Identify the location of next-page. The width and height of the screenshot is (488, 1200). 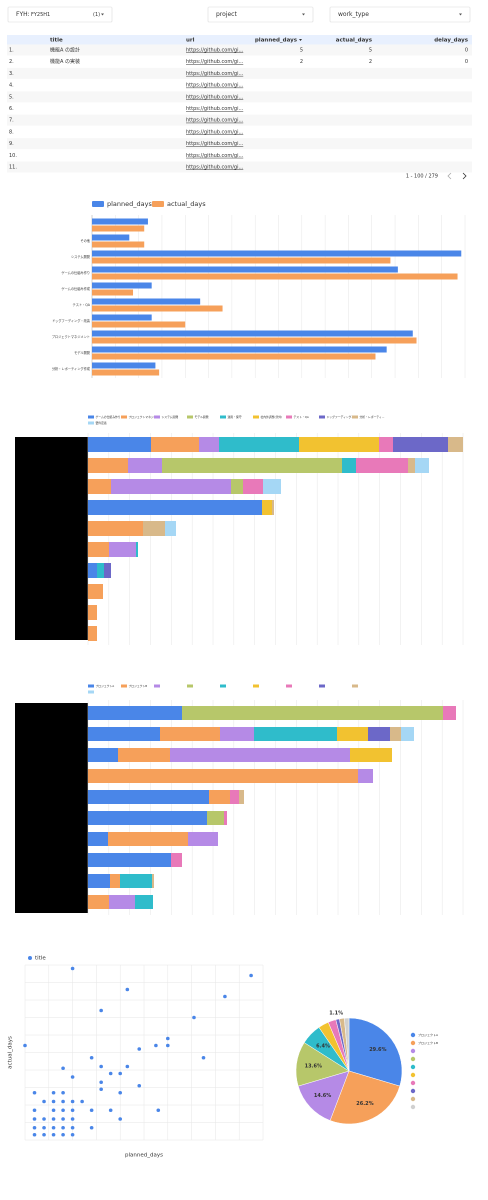
(464, 176).